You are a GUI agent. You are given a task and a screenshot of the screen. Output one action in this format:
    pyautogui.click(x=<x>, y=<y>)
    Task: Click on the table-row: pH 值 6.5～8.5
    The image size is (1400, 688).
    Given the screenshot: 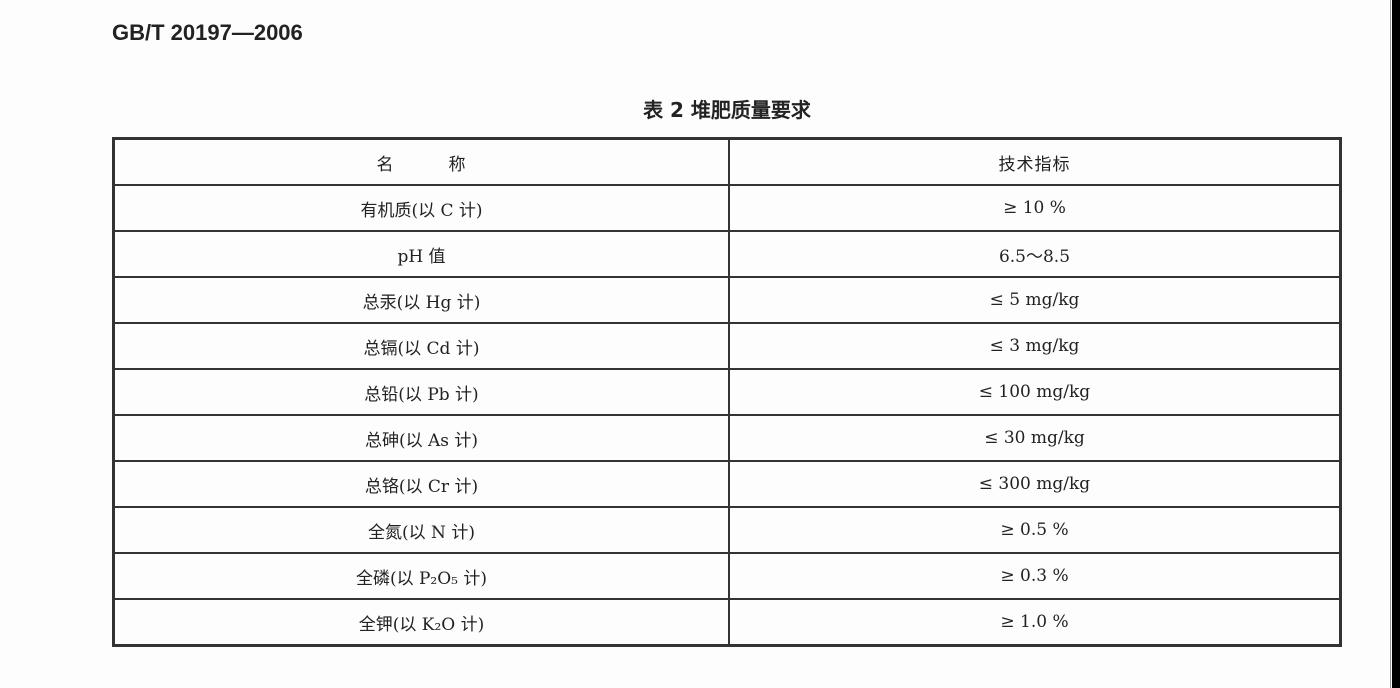 What is the action you would take?
    pyautogui.click(x=727, y=254)
    